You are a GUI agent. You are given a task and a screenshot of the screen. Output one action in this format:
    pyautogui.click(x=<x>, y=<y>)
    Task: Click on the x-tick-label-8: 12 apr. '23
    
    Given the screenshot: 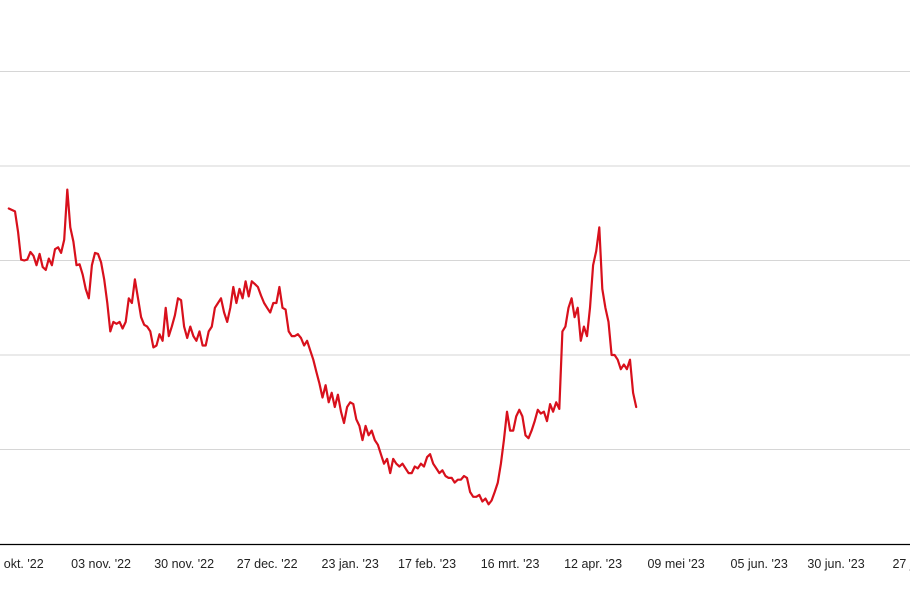 What is the action you would take?
    pyautogui.click(x=593, y=564)
    